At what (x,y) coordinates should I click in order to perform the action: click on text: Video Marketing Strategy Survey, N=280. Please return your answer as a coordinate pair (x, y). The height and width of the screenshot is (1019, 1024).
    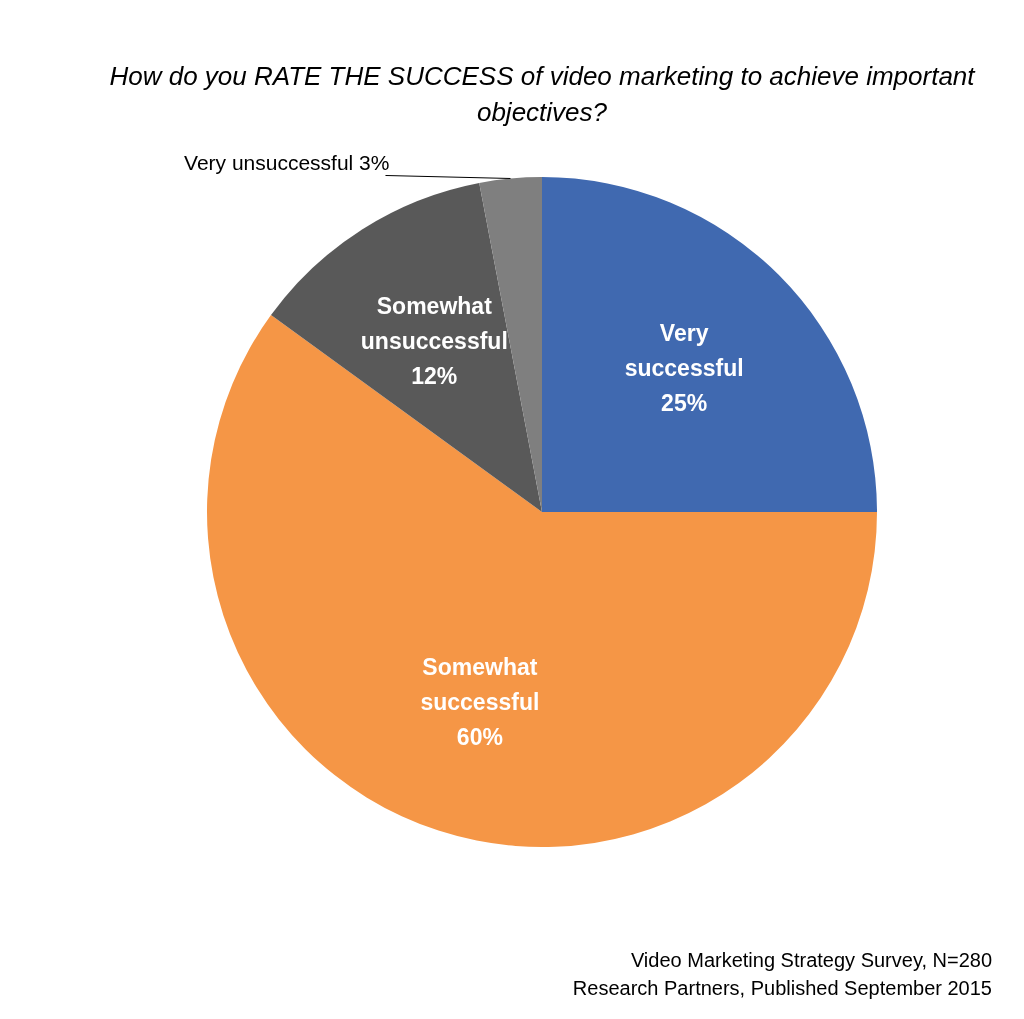
    Looking at the image, I should click on (810, 960).